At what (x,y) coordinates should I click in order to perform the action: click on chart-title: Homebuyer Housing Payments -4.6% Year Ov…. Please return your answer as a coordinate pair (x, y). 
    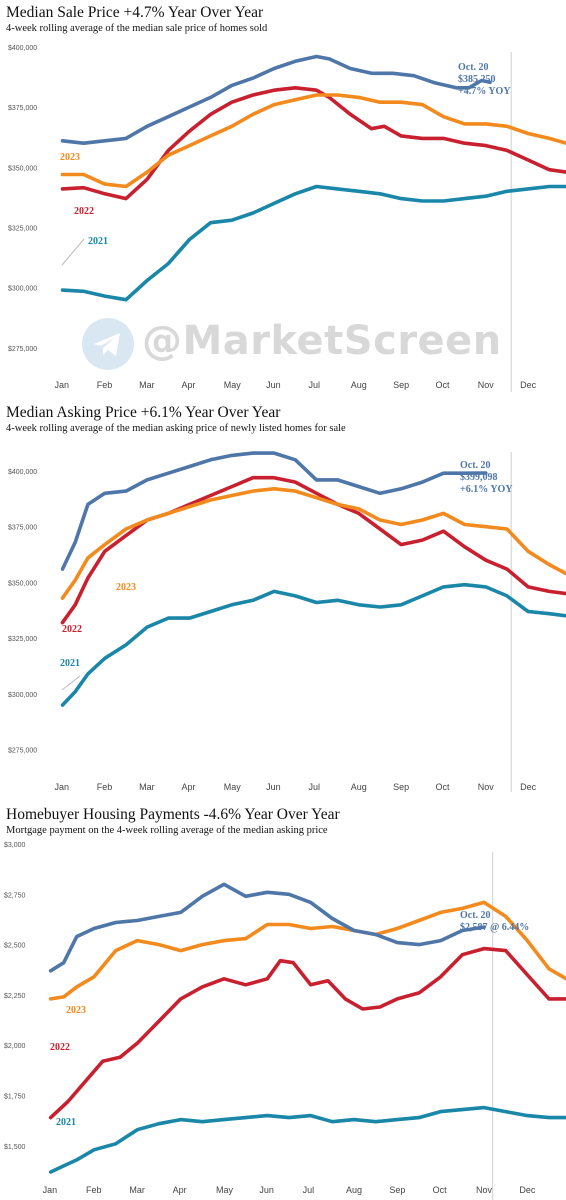
    Looking at the image, I should click on (173, 814).